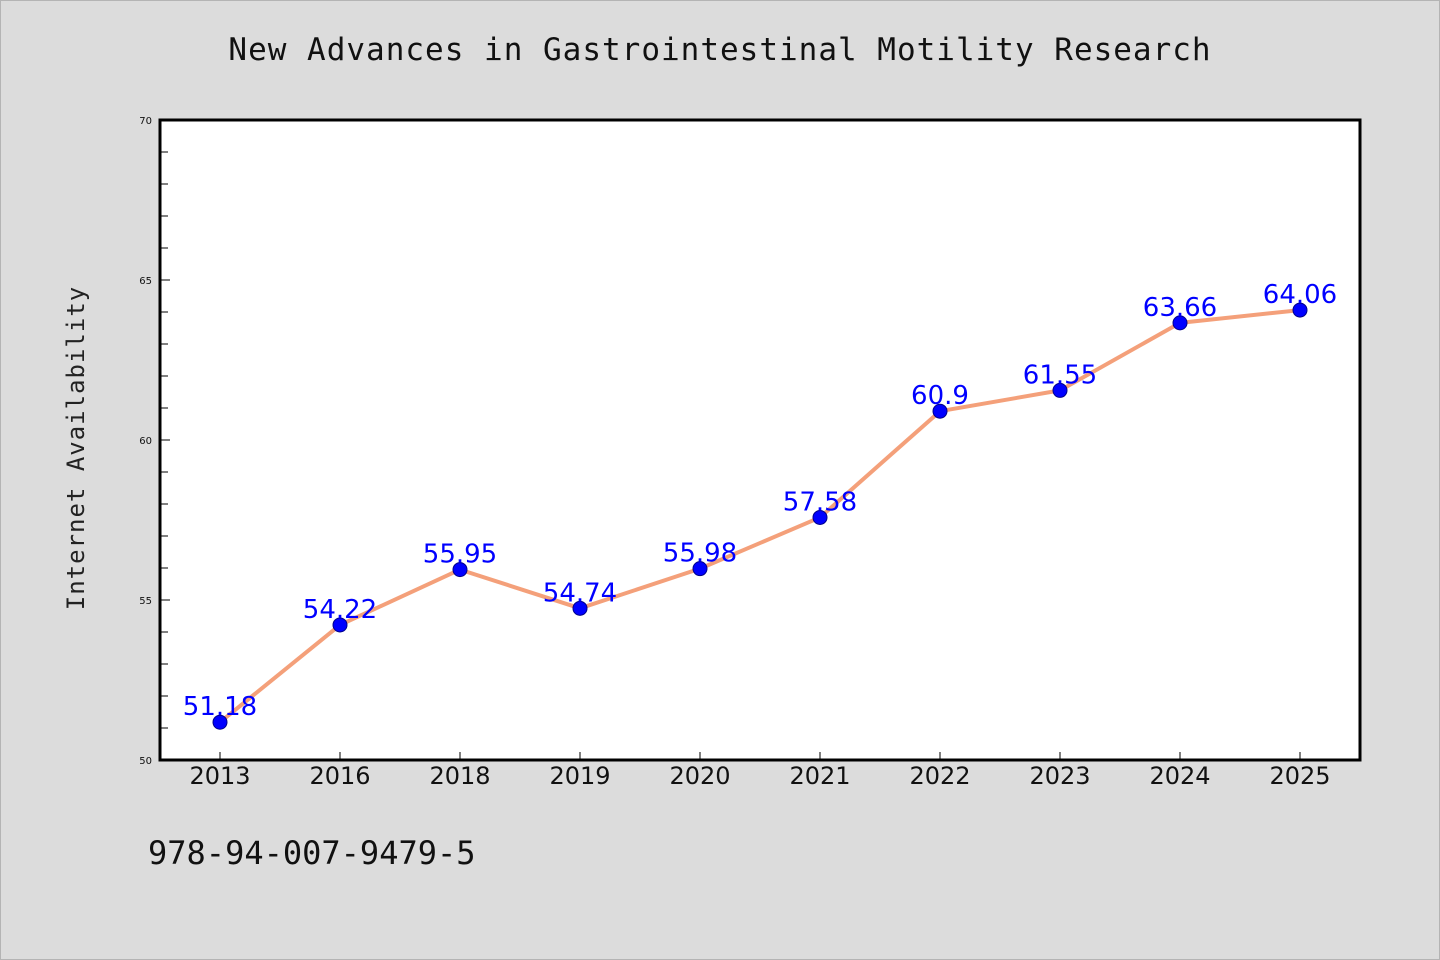 The width and height of the screenshot is (1440, 960). What do you see at coordinates (460, 555) in the screenshot?
I see `data-label: 55.95` at bounding box center [460, 555].